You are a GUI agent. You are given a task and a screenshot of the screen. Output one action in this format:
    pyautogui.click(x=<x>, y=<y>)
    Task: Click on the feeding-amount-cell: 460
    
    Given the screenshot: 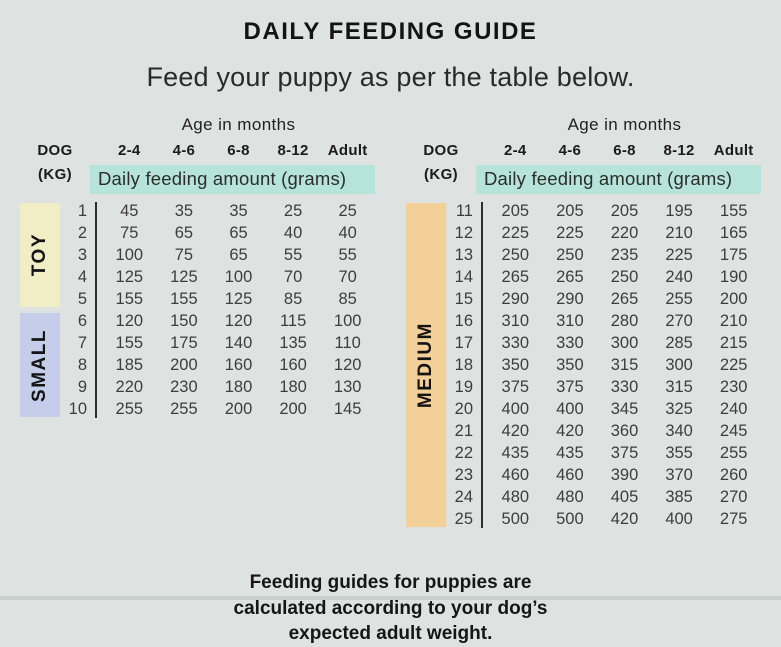 What is the action you would take?
    pyautogui.click(x=570, y=475)
    